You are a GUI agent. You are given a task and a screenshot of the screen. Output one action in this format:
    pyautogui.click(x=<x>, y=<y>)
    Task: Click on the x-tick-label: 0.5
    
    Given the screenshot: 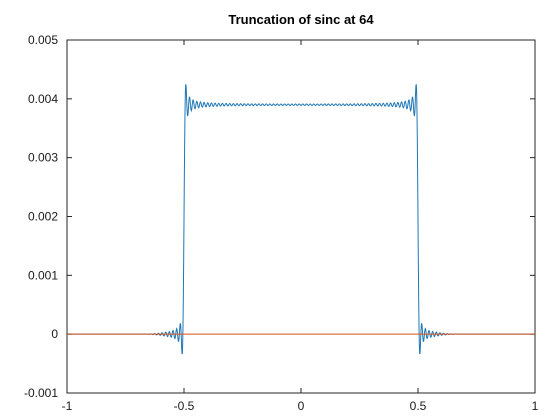 What is the action you would take?
    pyautogui.click(x=418, y=406)
    